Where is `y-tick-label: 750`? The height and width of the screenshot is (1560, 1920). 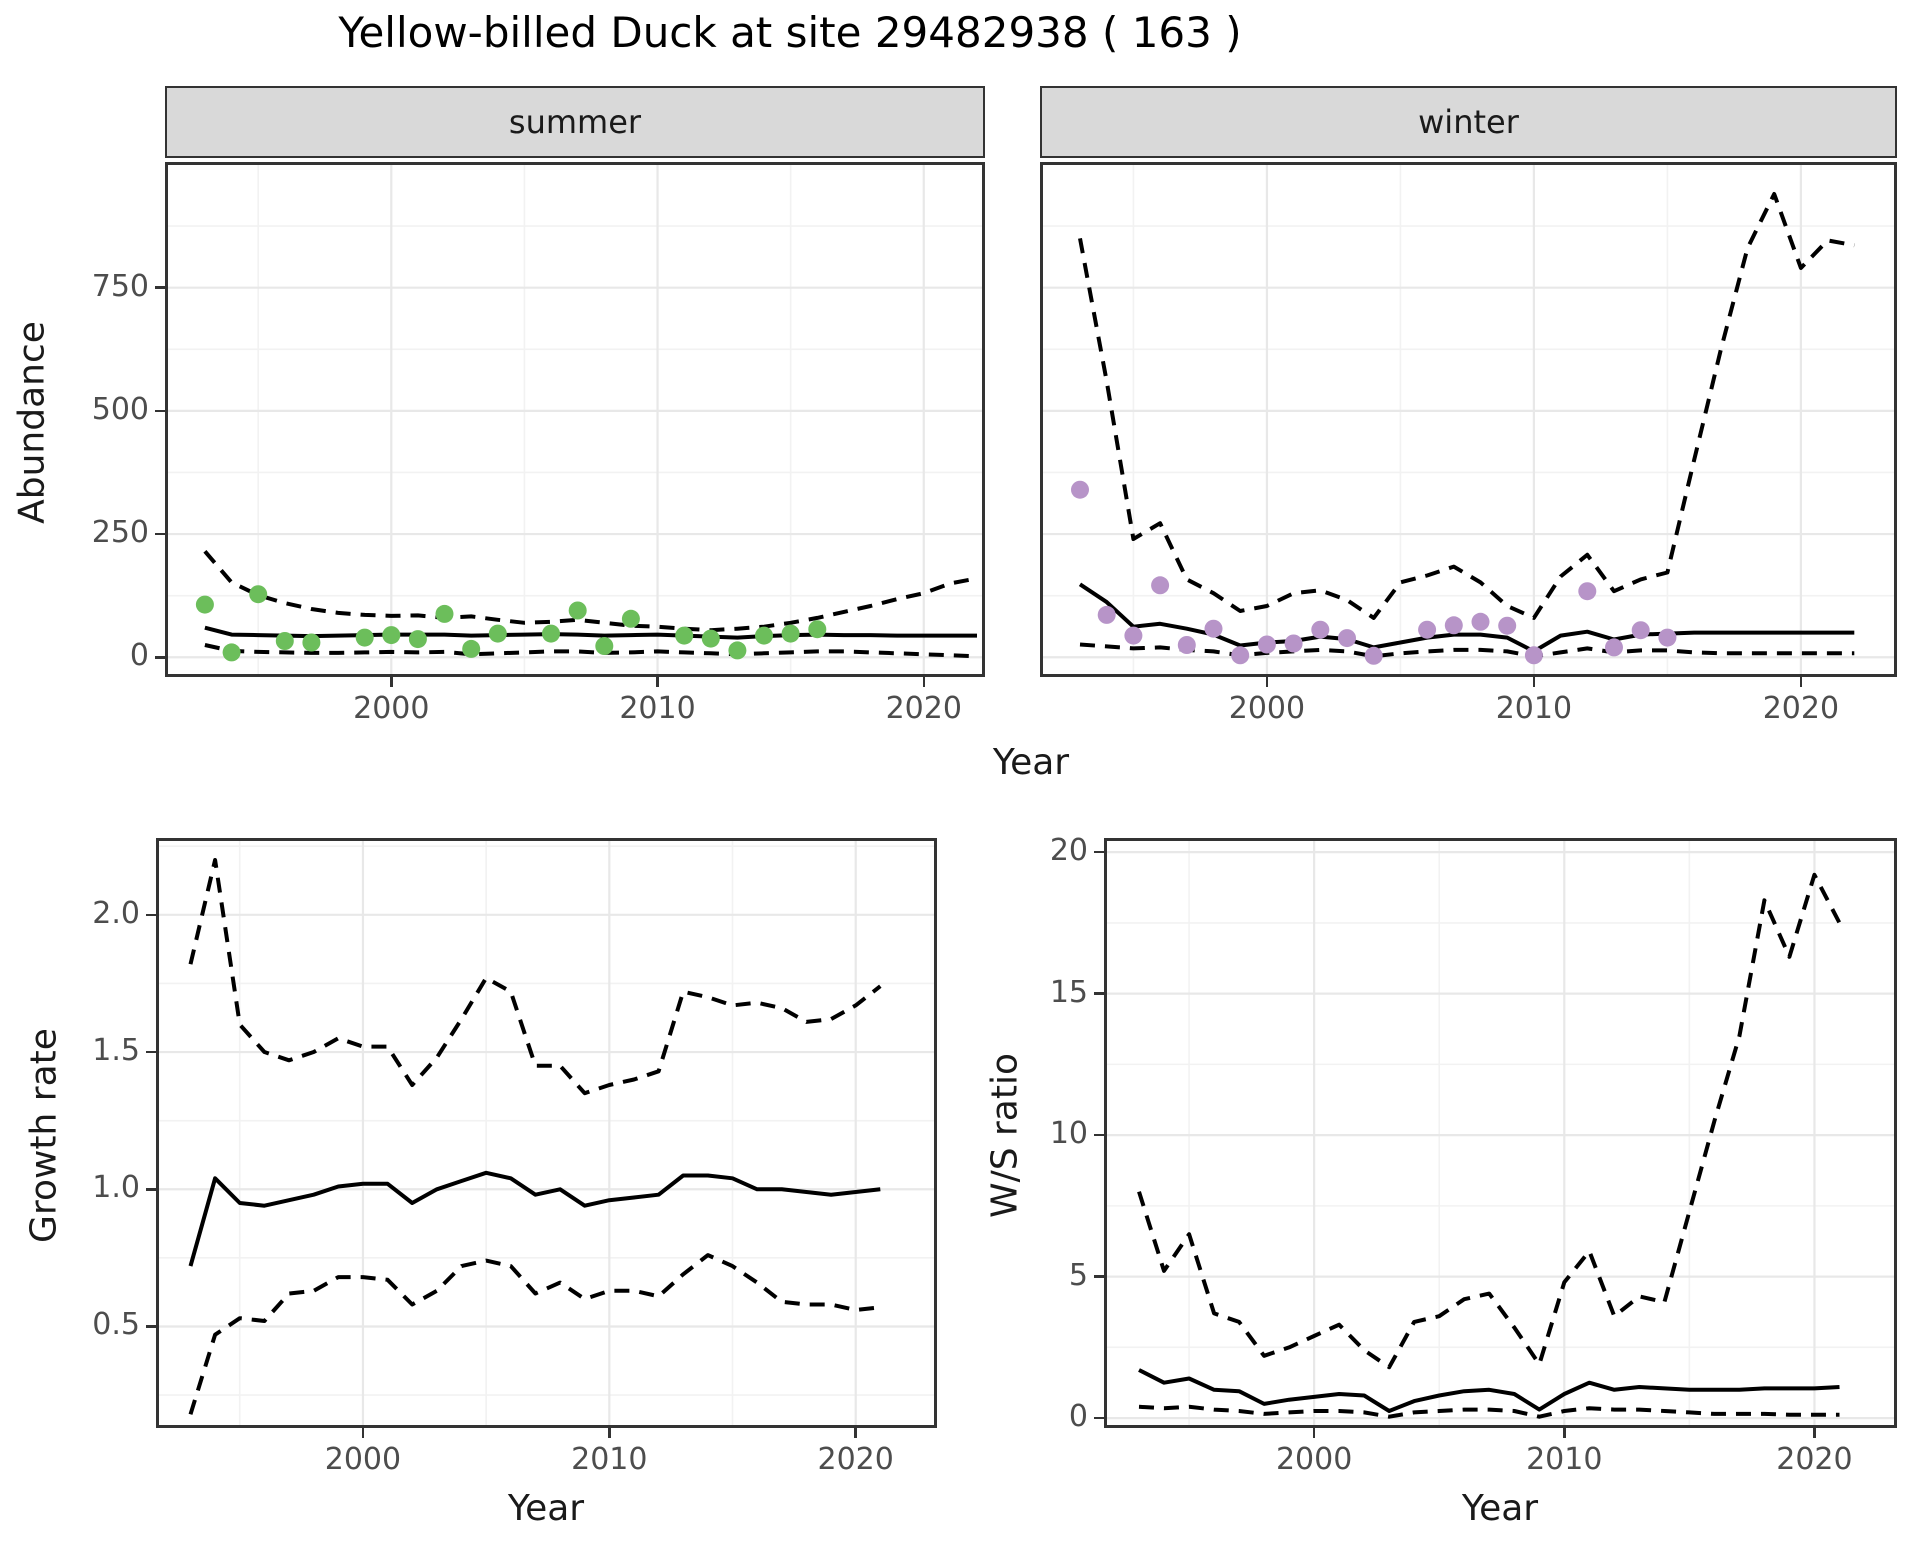 y-tick-label: 750 is located at coordinates (120, 286).